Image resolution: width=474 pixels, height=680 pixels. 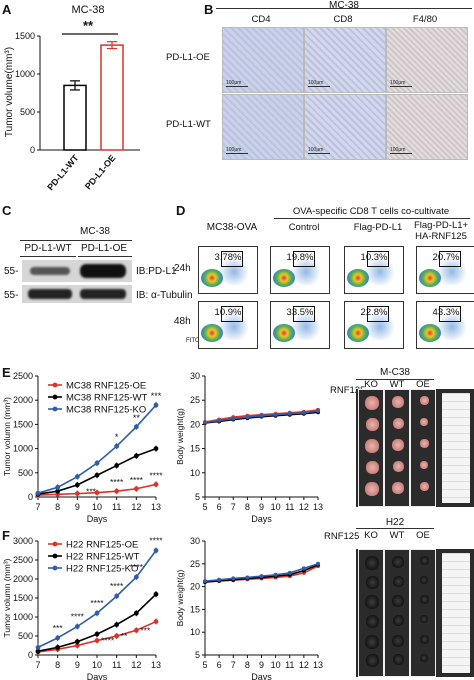 I want to click on panel-f-photo-title-line, so click(x=395, y=528).